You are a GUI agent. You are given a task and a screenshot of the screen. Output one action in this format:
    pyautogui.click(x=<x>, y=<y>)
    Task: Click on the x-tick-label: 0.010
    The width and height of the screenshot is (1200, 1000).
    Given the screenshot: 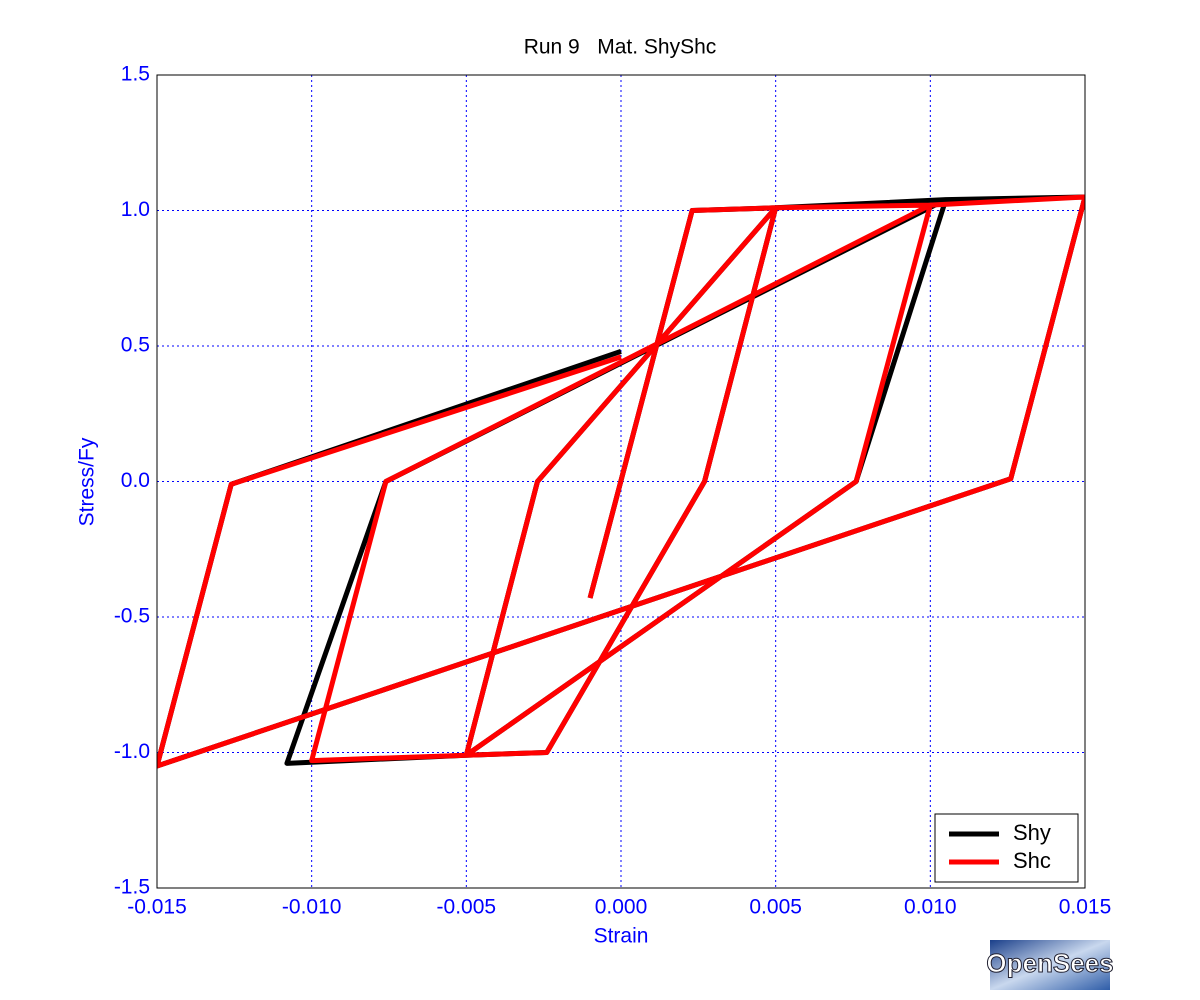 What is the action you would take?
    pyautogui.click(x=930, y=907)
    